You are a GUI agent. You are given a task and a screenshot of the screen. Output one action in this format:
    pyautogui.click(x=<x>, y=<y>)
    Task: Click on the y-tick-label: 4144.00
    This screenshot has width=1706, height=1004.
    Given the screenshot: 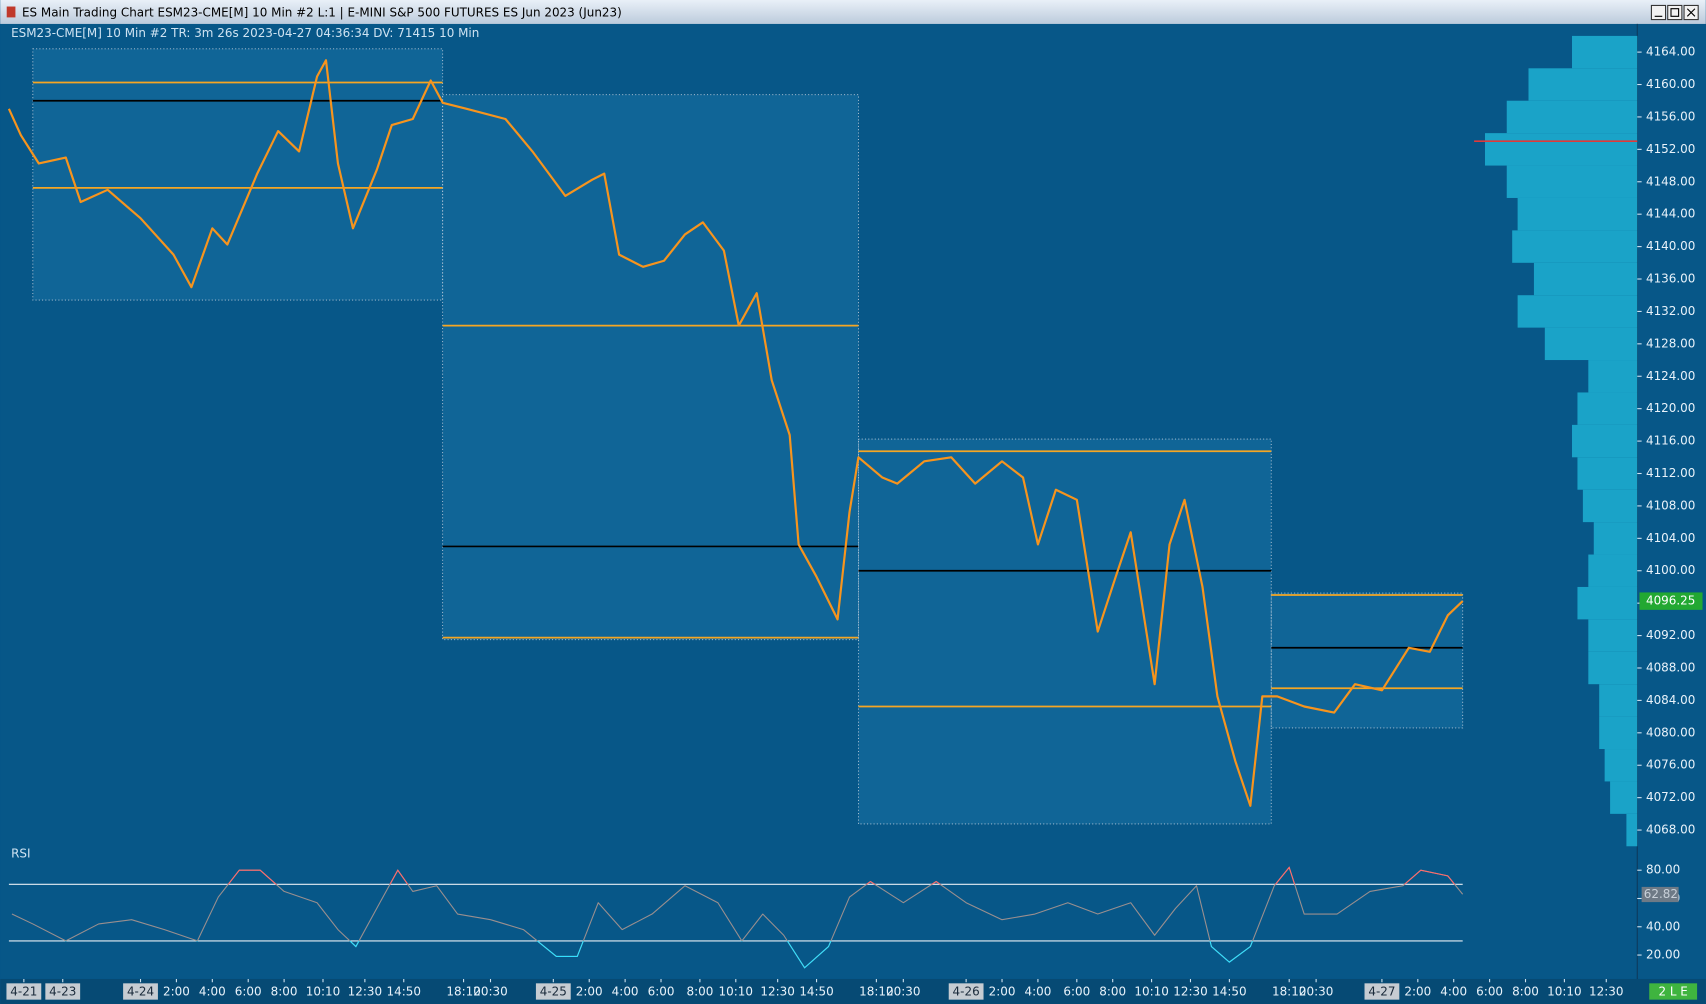 What is the action you would take?
    pyautogui.click(x=1670, y=214)
    